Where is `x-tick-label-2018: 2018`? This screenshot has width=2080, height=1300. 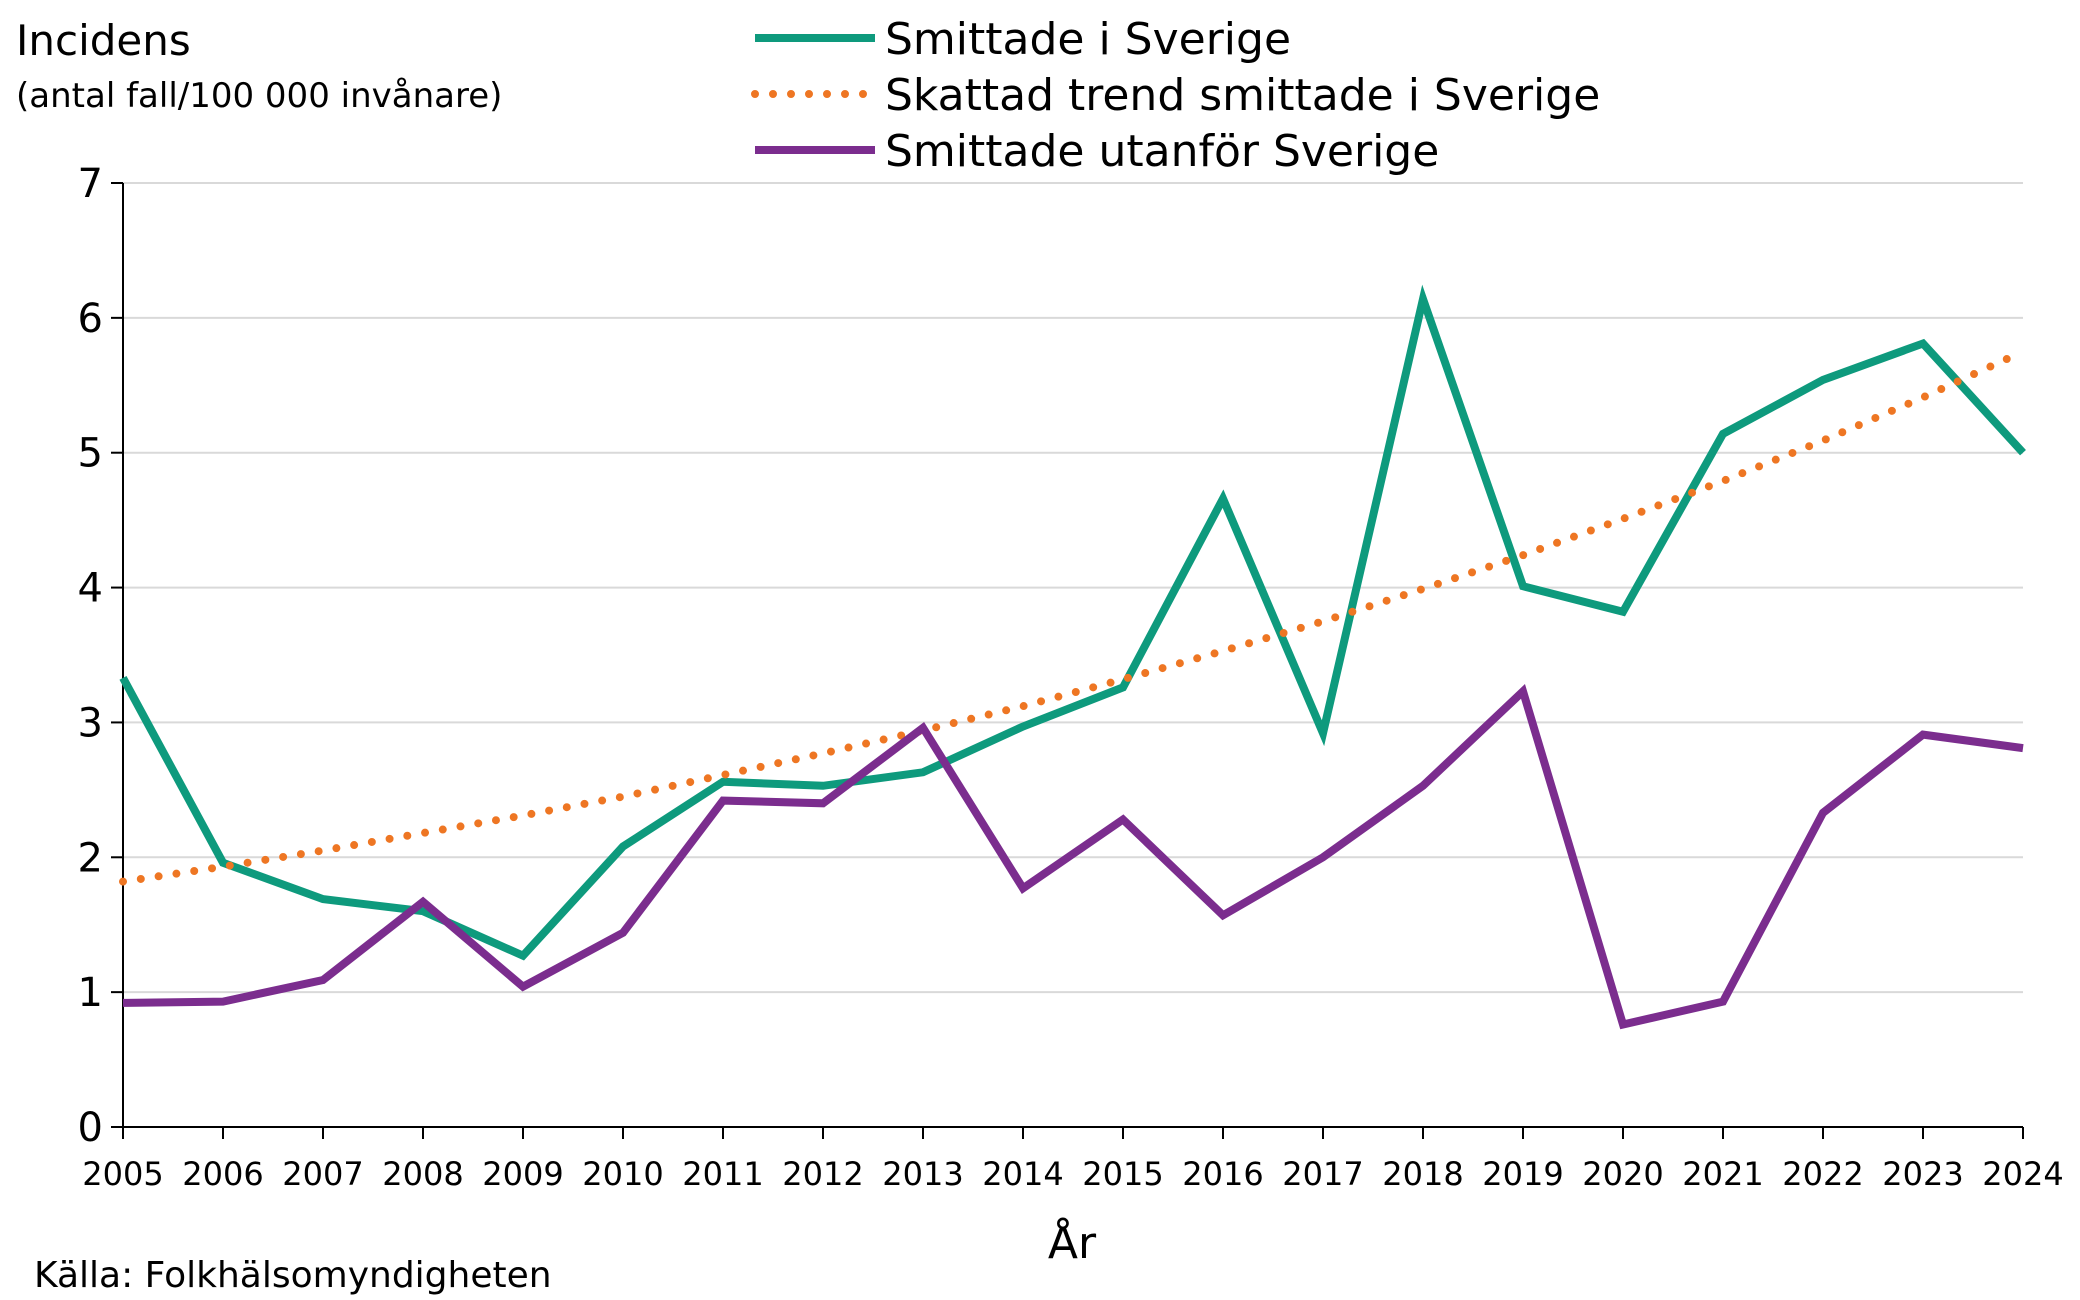 x-tick-label-2018: 2018 is located at coordinates (1422, 1174).